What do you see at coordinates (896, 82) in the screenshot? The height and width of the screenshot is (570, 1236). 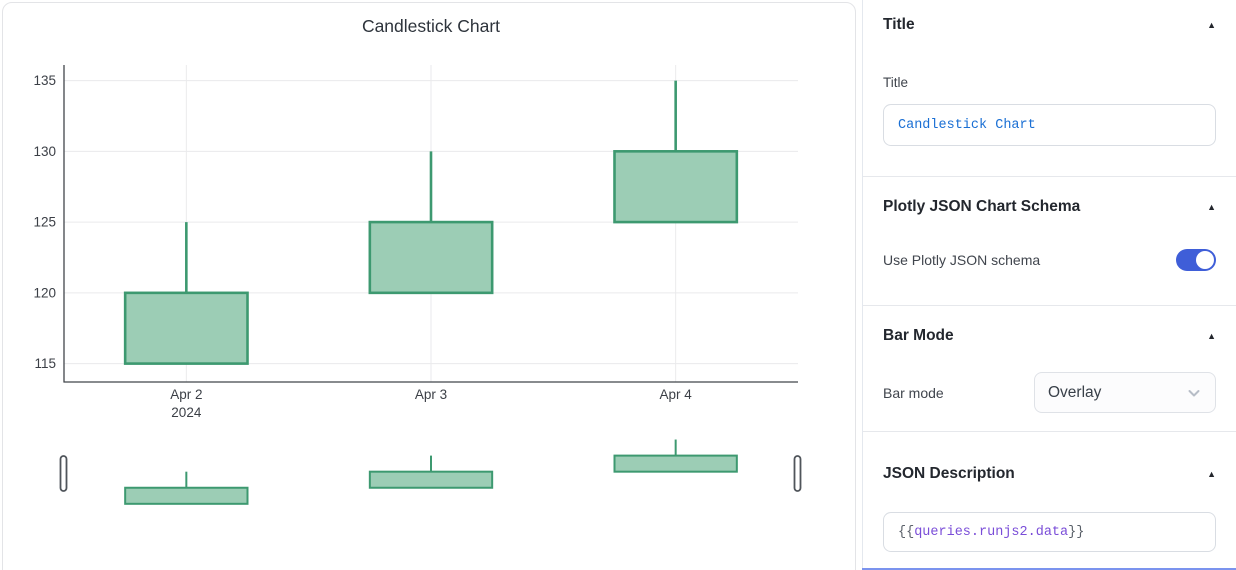 I see `title-field-label: Title` at bounding box center [896, 82].